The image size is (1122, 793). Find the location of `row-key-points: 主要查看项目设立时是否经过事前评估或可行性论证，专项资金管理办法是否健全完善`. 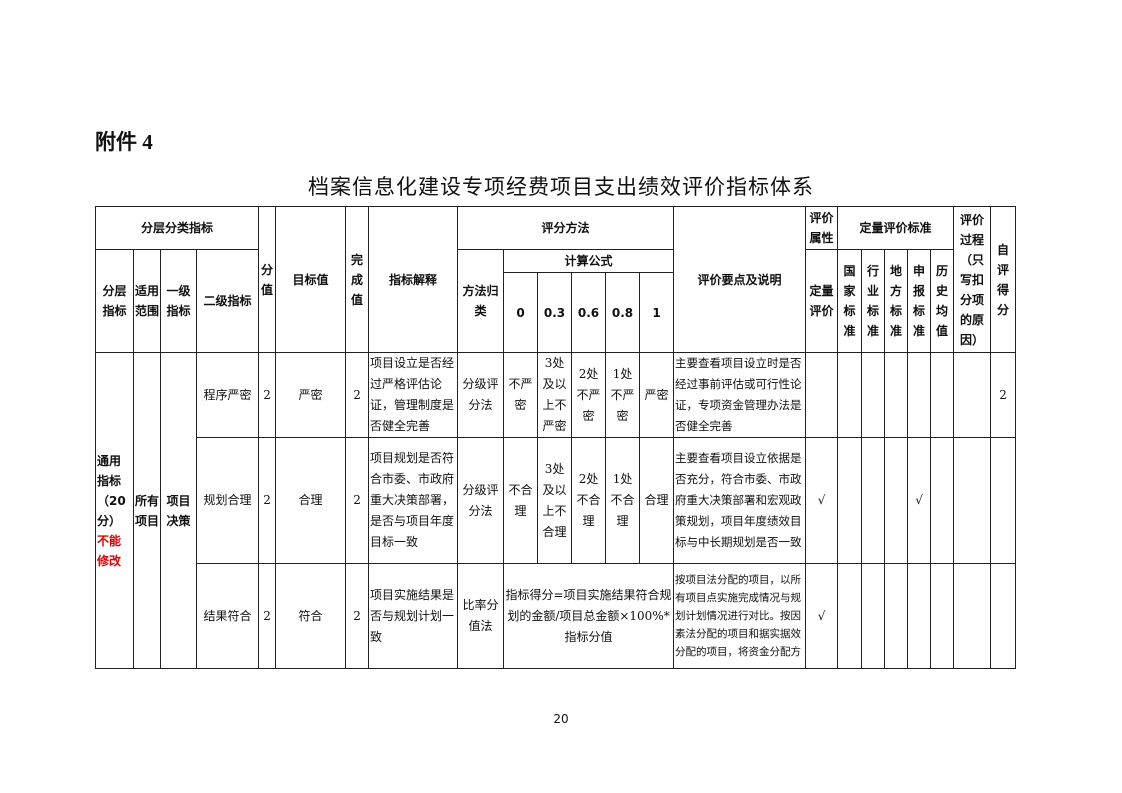

row-key-points: 主要查看项目设立时是否经过事前评估或可行性论证，专项资金管理办法是否健全完善 is located at coordinates (740, 395).